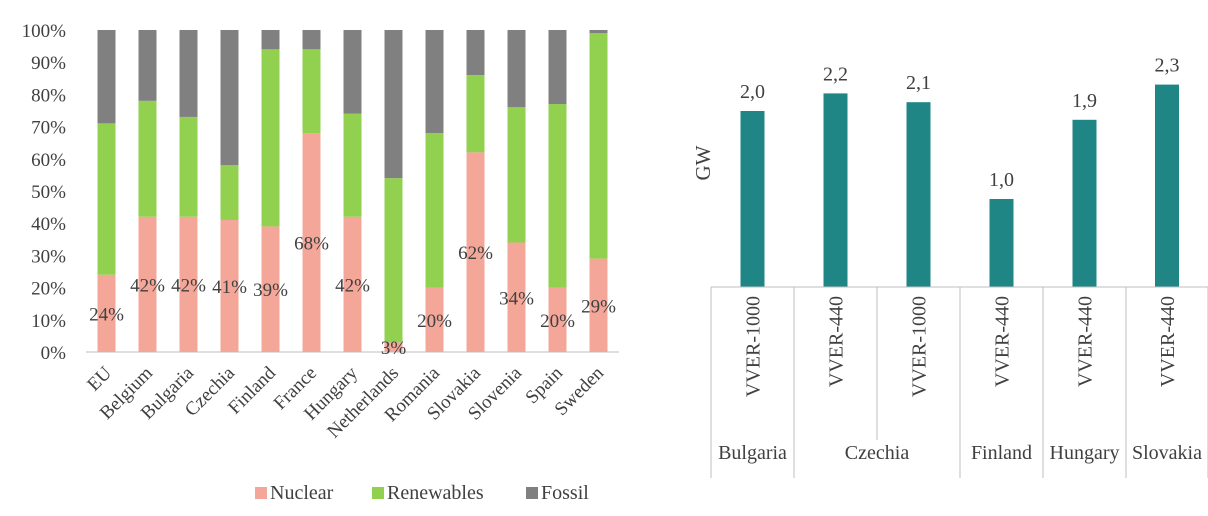 The width and height of the screenshot is (1208, 516). What do you see at coordinates (352, 72) in the screenshot?
I see `bar-fossil-hungary` at bounding box center [352, 72].